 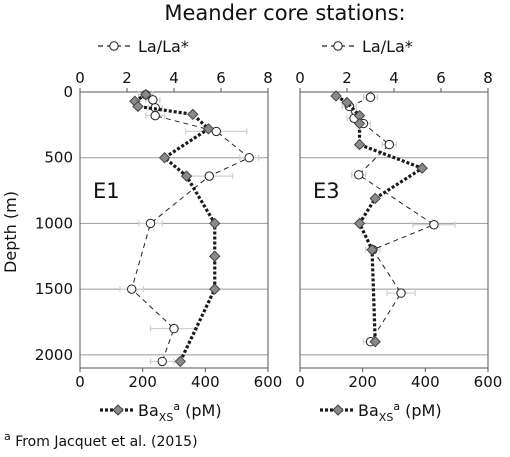 What do you see at coordinates (104, 442) in the screenshot?
I see `footnote-text: From Jacquet et al. (2015)` at bounding box center [104, 442].